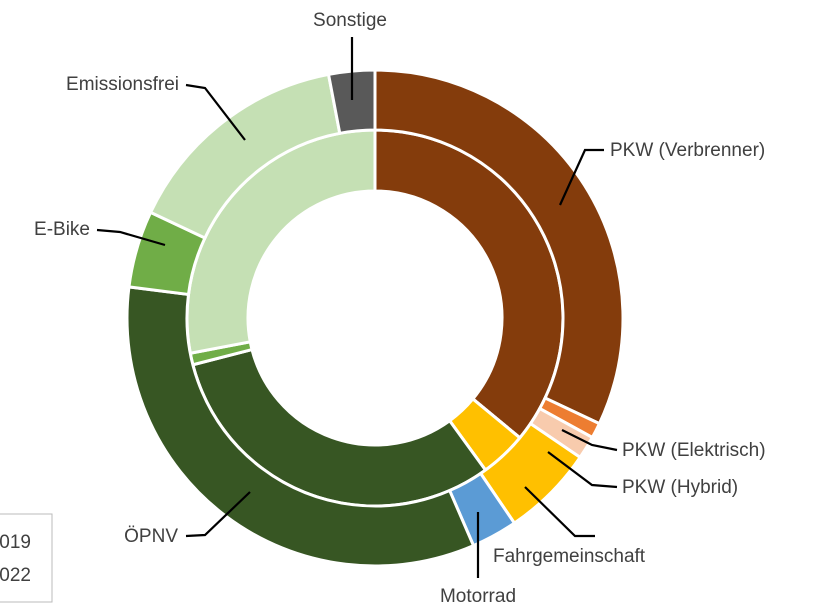 The height and width of the screenshot is (609, 830). Describe the element at coordinates (15, 542) in the screenshot. I see `legend-label: 2019` at that location.